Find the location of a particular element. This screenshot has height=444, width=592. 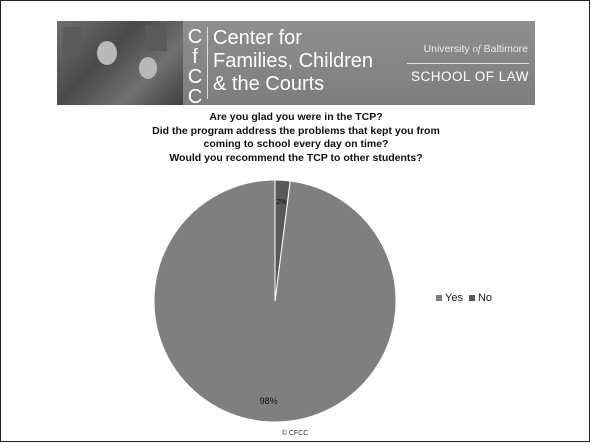

data-label-yes: 98% is located at coordinates (269, 401).